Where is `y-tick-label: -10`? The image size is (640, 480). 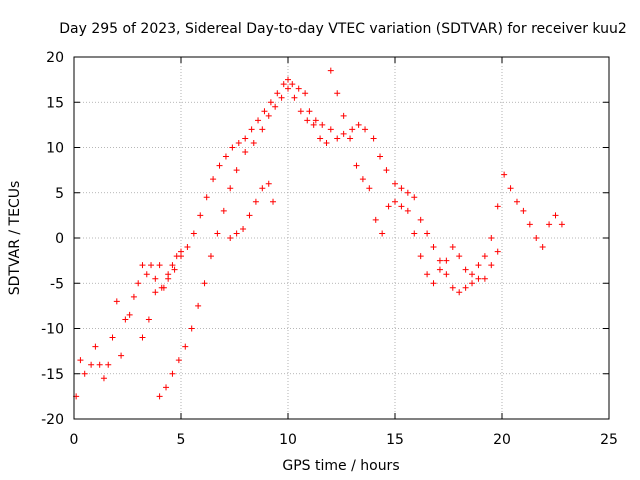 y-tick-label: -10 is located at coordinates (52, 330).